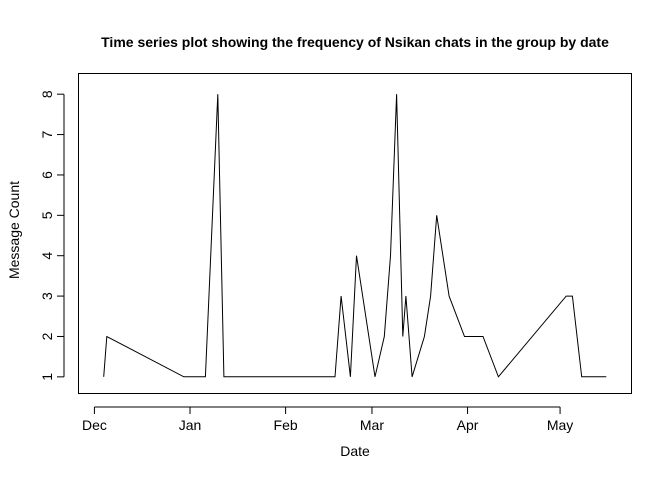 This screenshot has height=480, width=672. Describe the element at coordinates (47, 377) in the screenshot. I see `y-tick-label: 1` at that location.